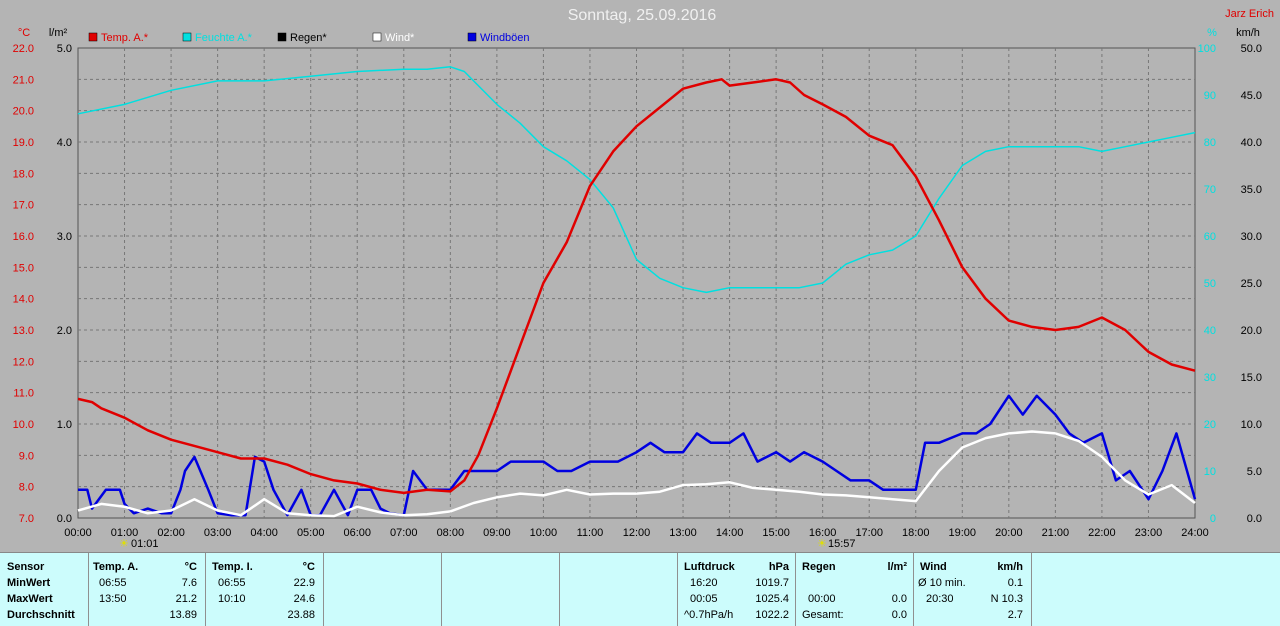 The image size is (1280, 626). What do you see at coordinates (304, 599) in the screenshot?
I see `temp-i-max-val: 24.6` at bounding box center [304, 599].